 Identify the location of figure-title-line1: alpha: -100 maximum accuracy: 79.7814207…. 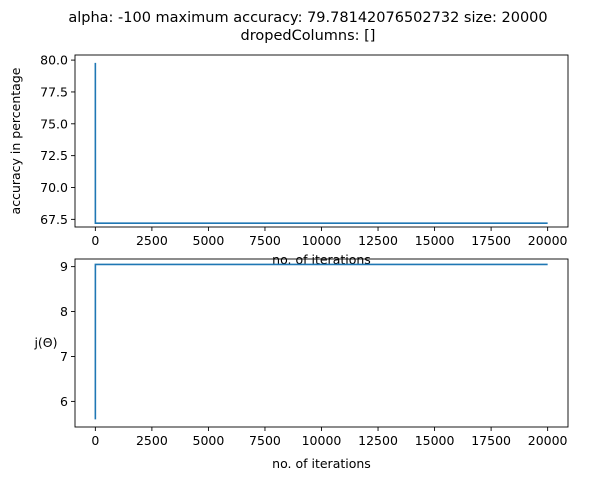
(307, 18).